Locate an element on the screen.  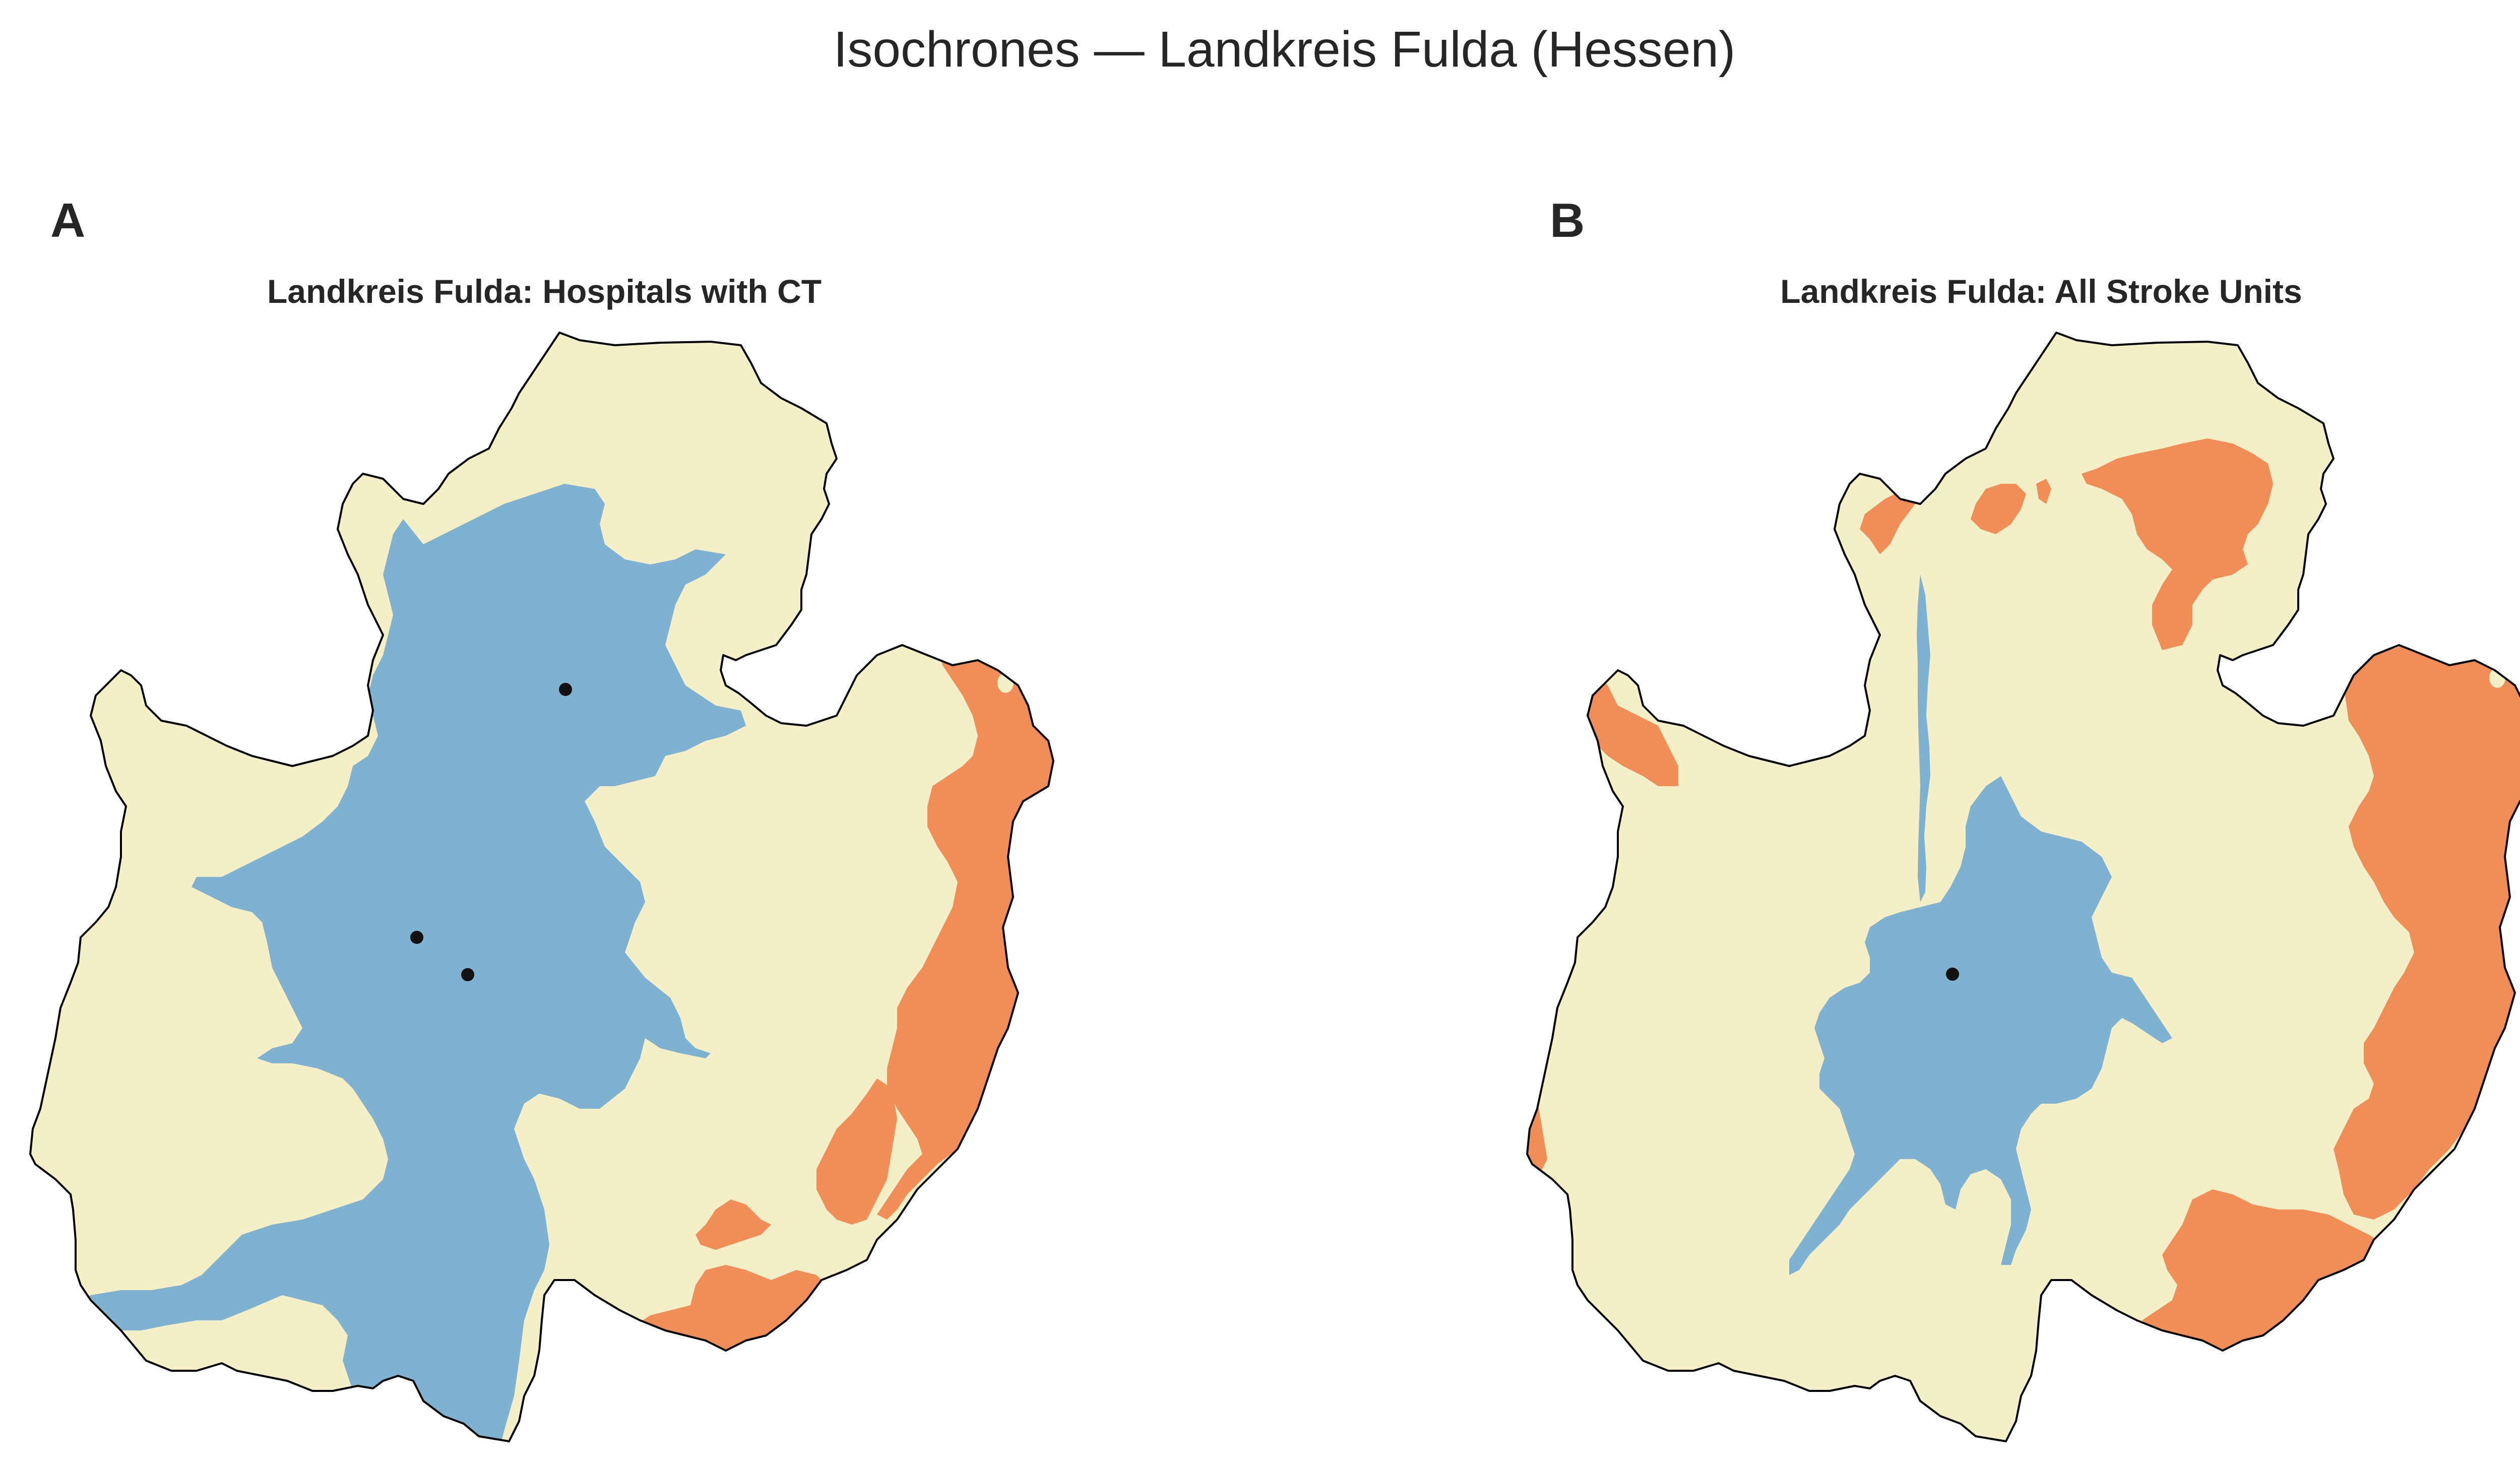
panel-b-title: Landkreis Fulda: All Stroke Units is located at coordinates (2041, 291).